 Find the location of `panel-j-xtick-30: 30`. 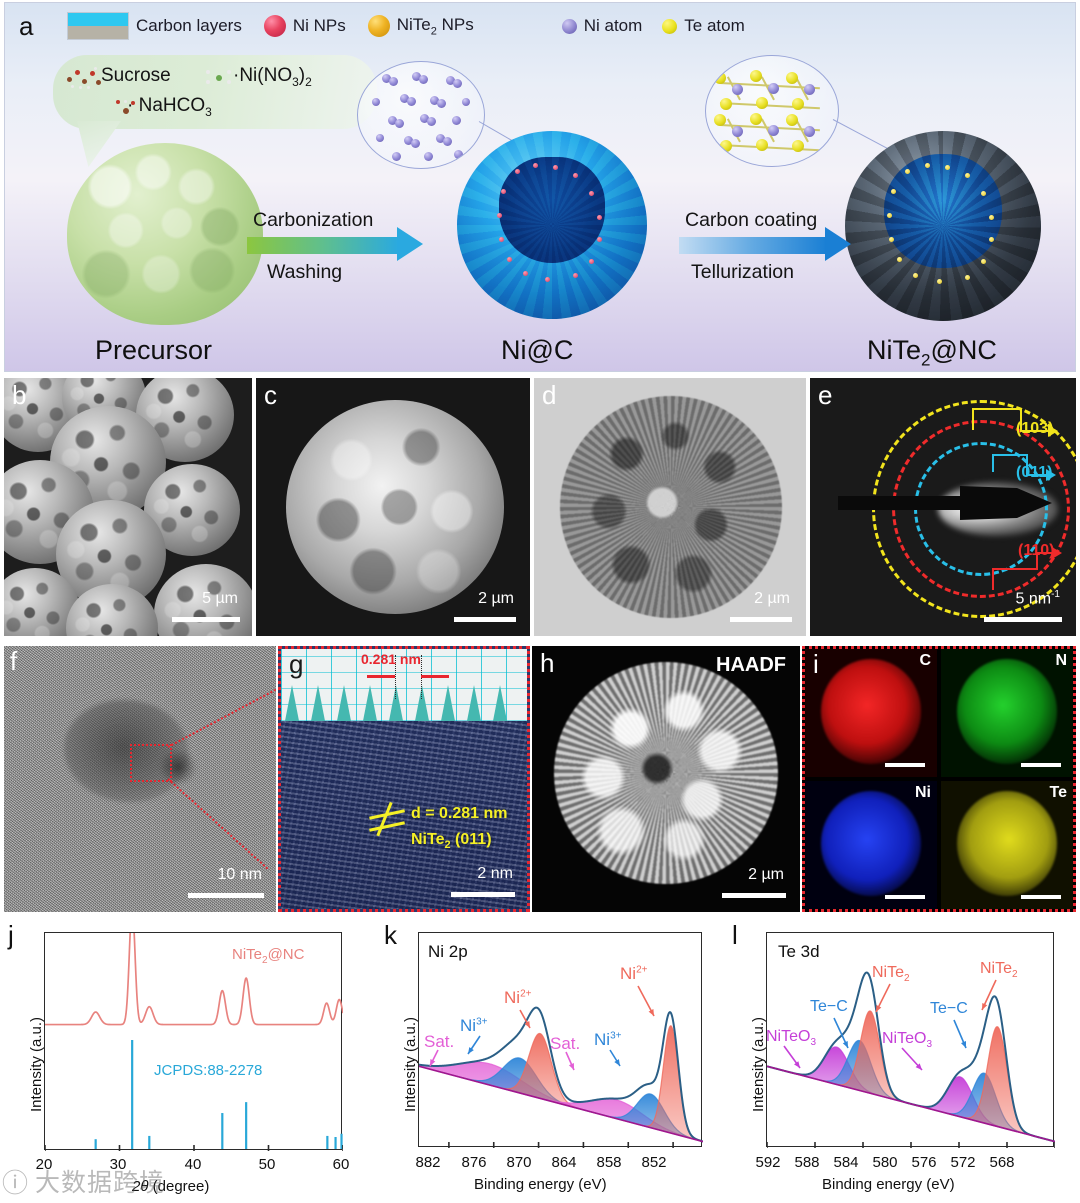

panel-j-xtick-30: 30 is located at coordinates (118, 1164).